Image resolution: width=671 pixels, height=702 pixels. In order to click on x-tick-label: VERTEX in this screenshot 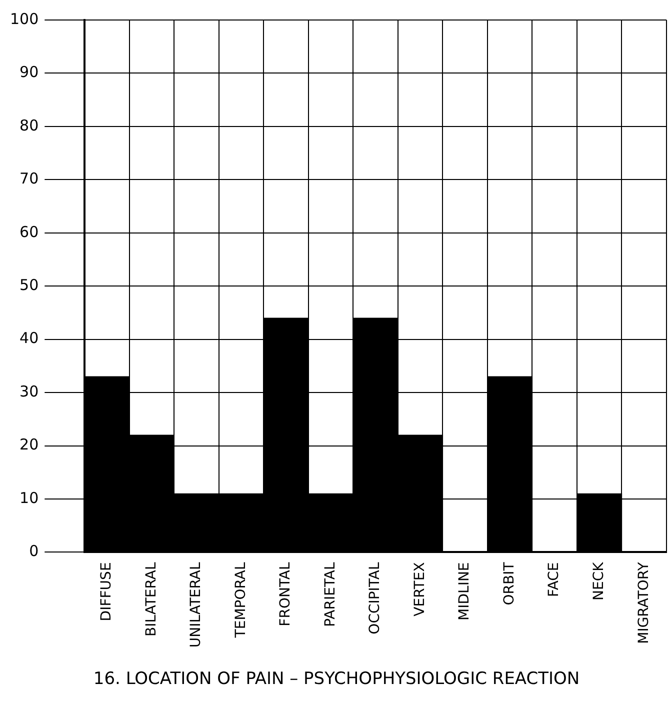, I will do `click(420, 589)`.